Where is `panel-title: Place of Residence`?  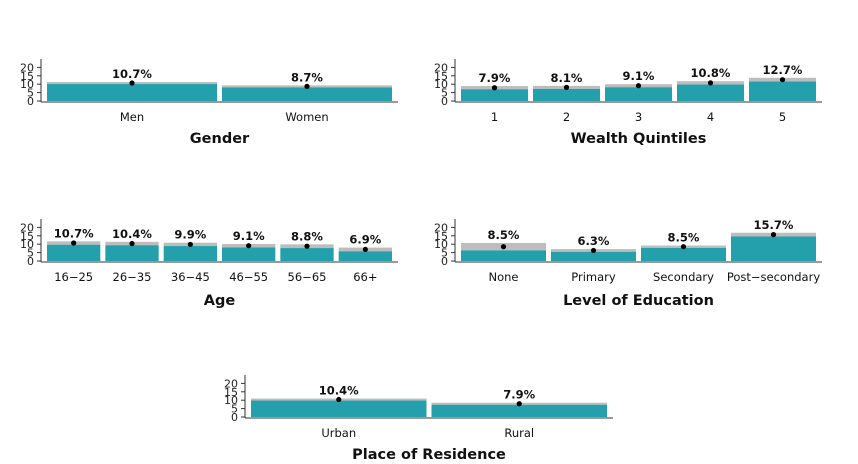 panel-title: Place of Residence is located at coordinates (429, 455).